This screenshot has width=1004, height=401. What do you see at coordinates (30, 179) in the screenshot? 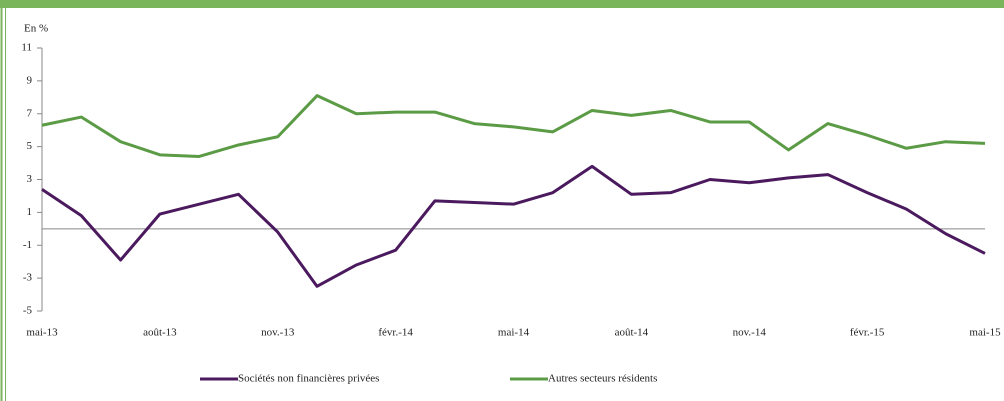
I see `y-tick-label: 3` at bounding box center [30, 179].